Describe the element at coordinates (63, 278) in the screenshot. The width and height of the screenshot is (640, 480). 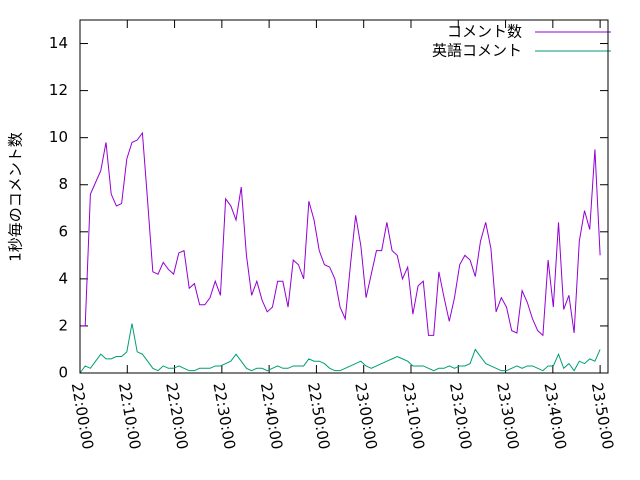
I see `y-tick-label: 4` at that location.